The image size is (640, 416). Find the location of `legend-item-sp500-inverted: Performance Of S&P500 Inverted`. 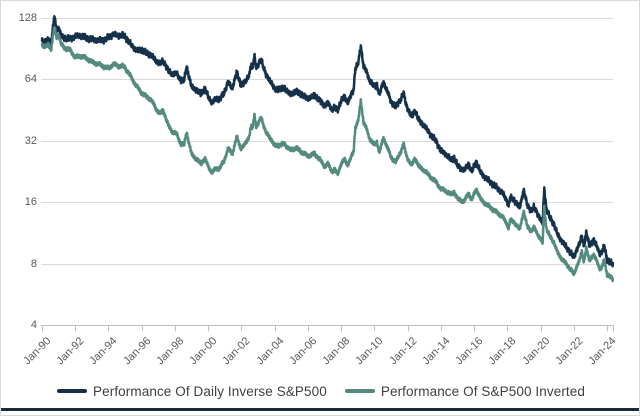

legend-item-sp500-inverted: Performance Of S&P500 Inverted is located at coordinates (464, 391).